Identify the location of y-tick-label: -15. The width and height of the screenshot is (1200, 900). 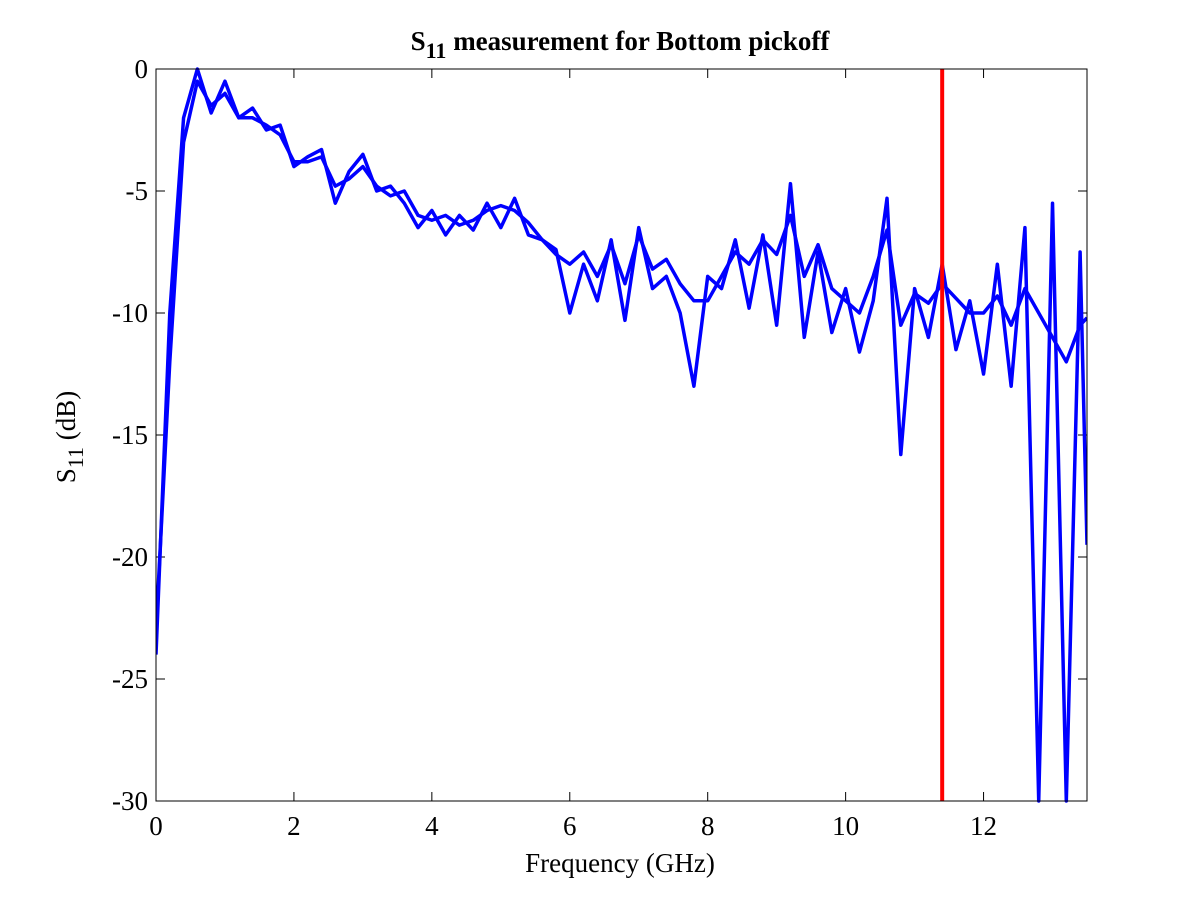
(130, 435).